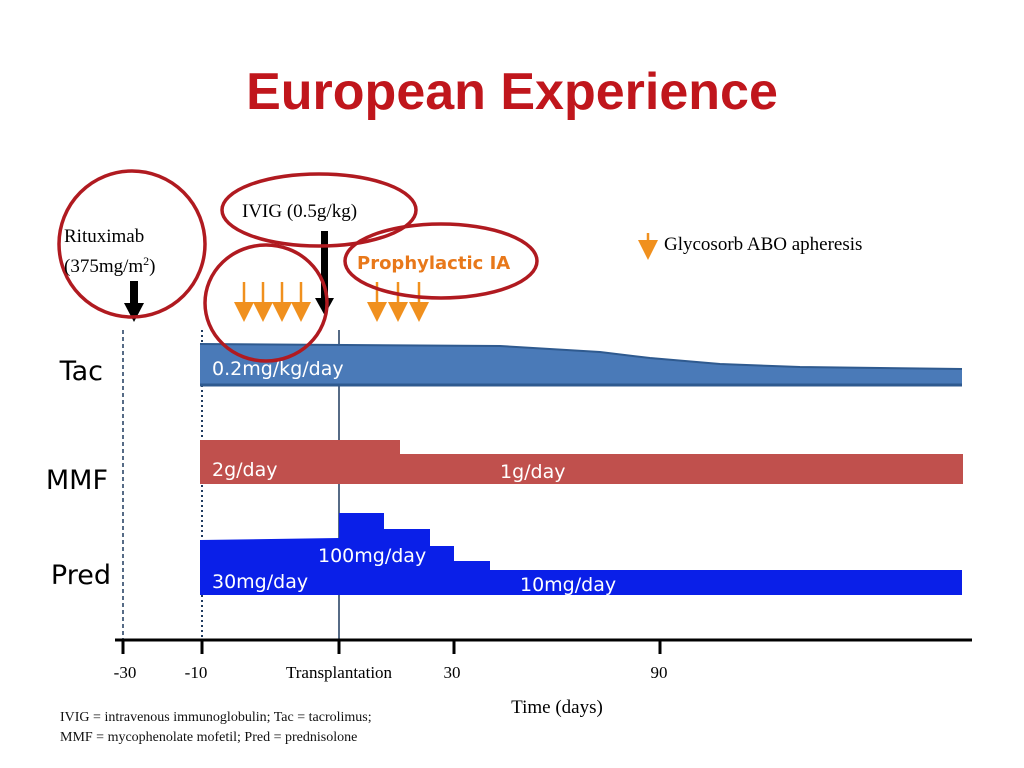  I want to click on tick-label-minus10: -10, so click(196, 672).